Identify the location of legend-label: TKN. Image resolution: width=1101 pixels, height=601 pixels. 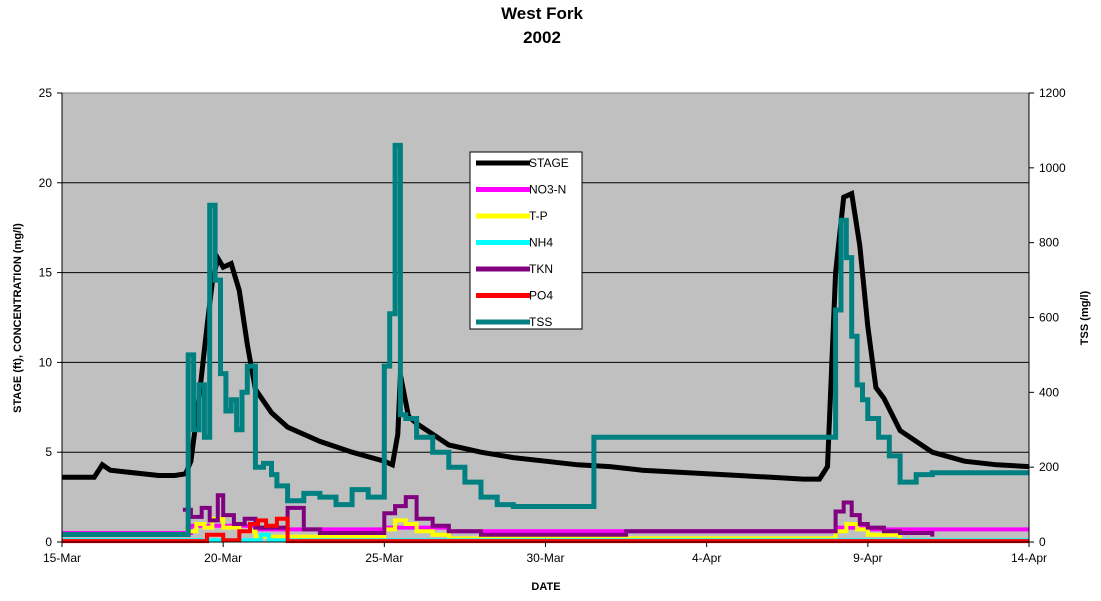
(541, 269).